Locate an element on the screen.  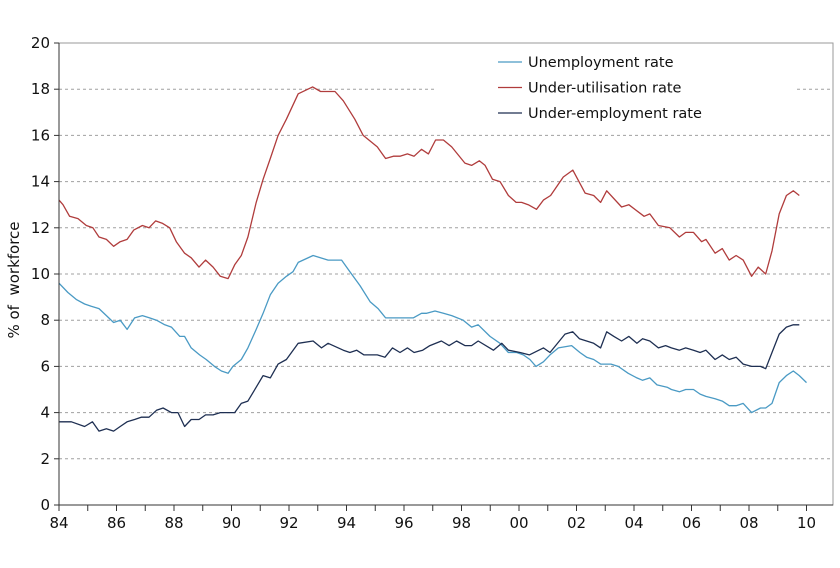
y-tick-label: 20 is located at coordinates (40, 43).